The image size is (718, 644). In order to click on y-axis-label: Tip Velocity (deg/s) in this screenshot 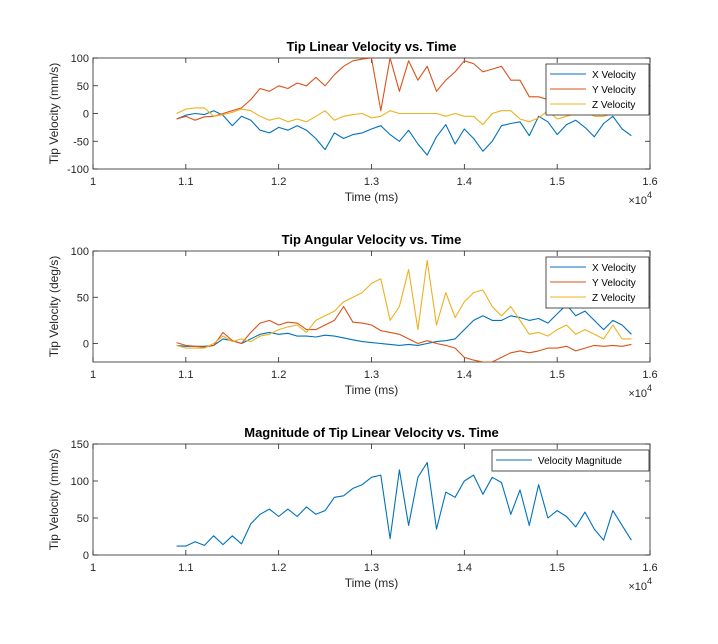, I will do `click(54, 307)`.